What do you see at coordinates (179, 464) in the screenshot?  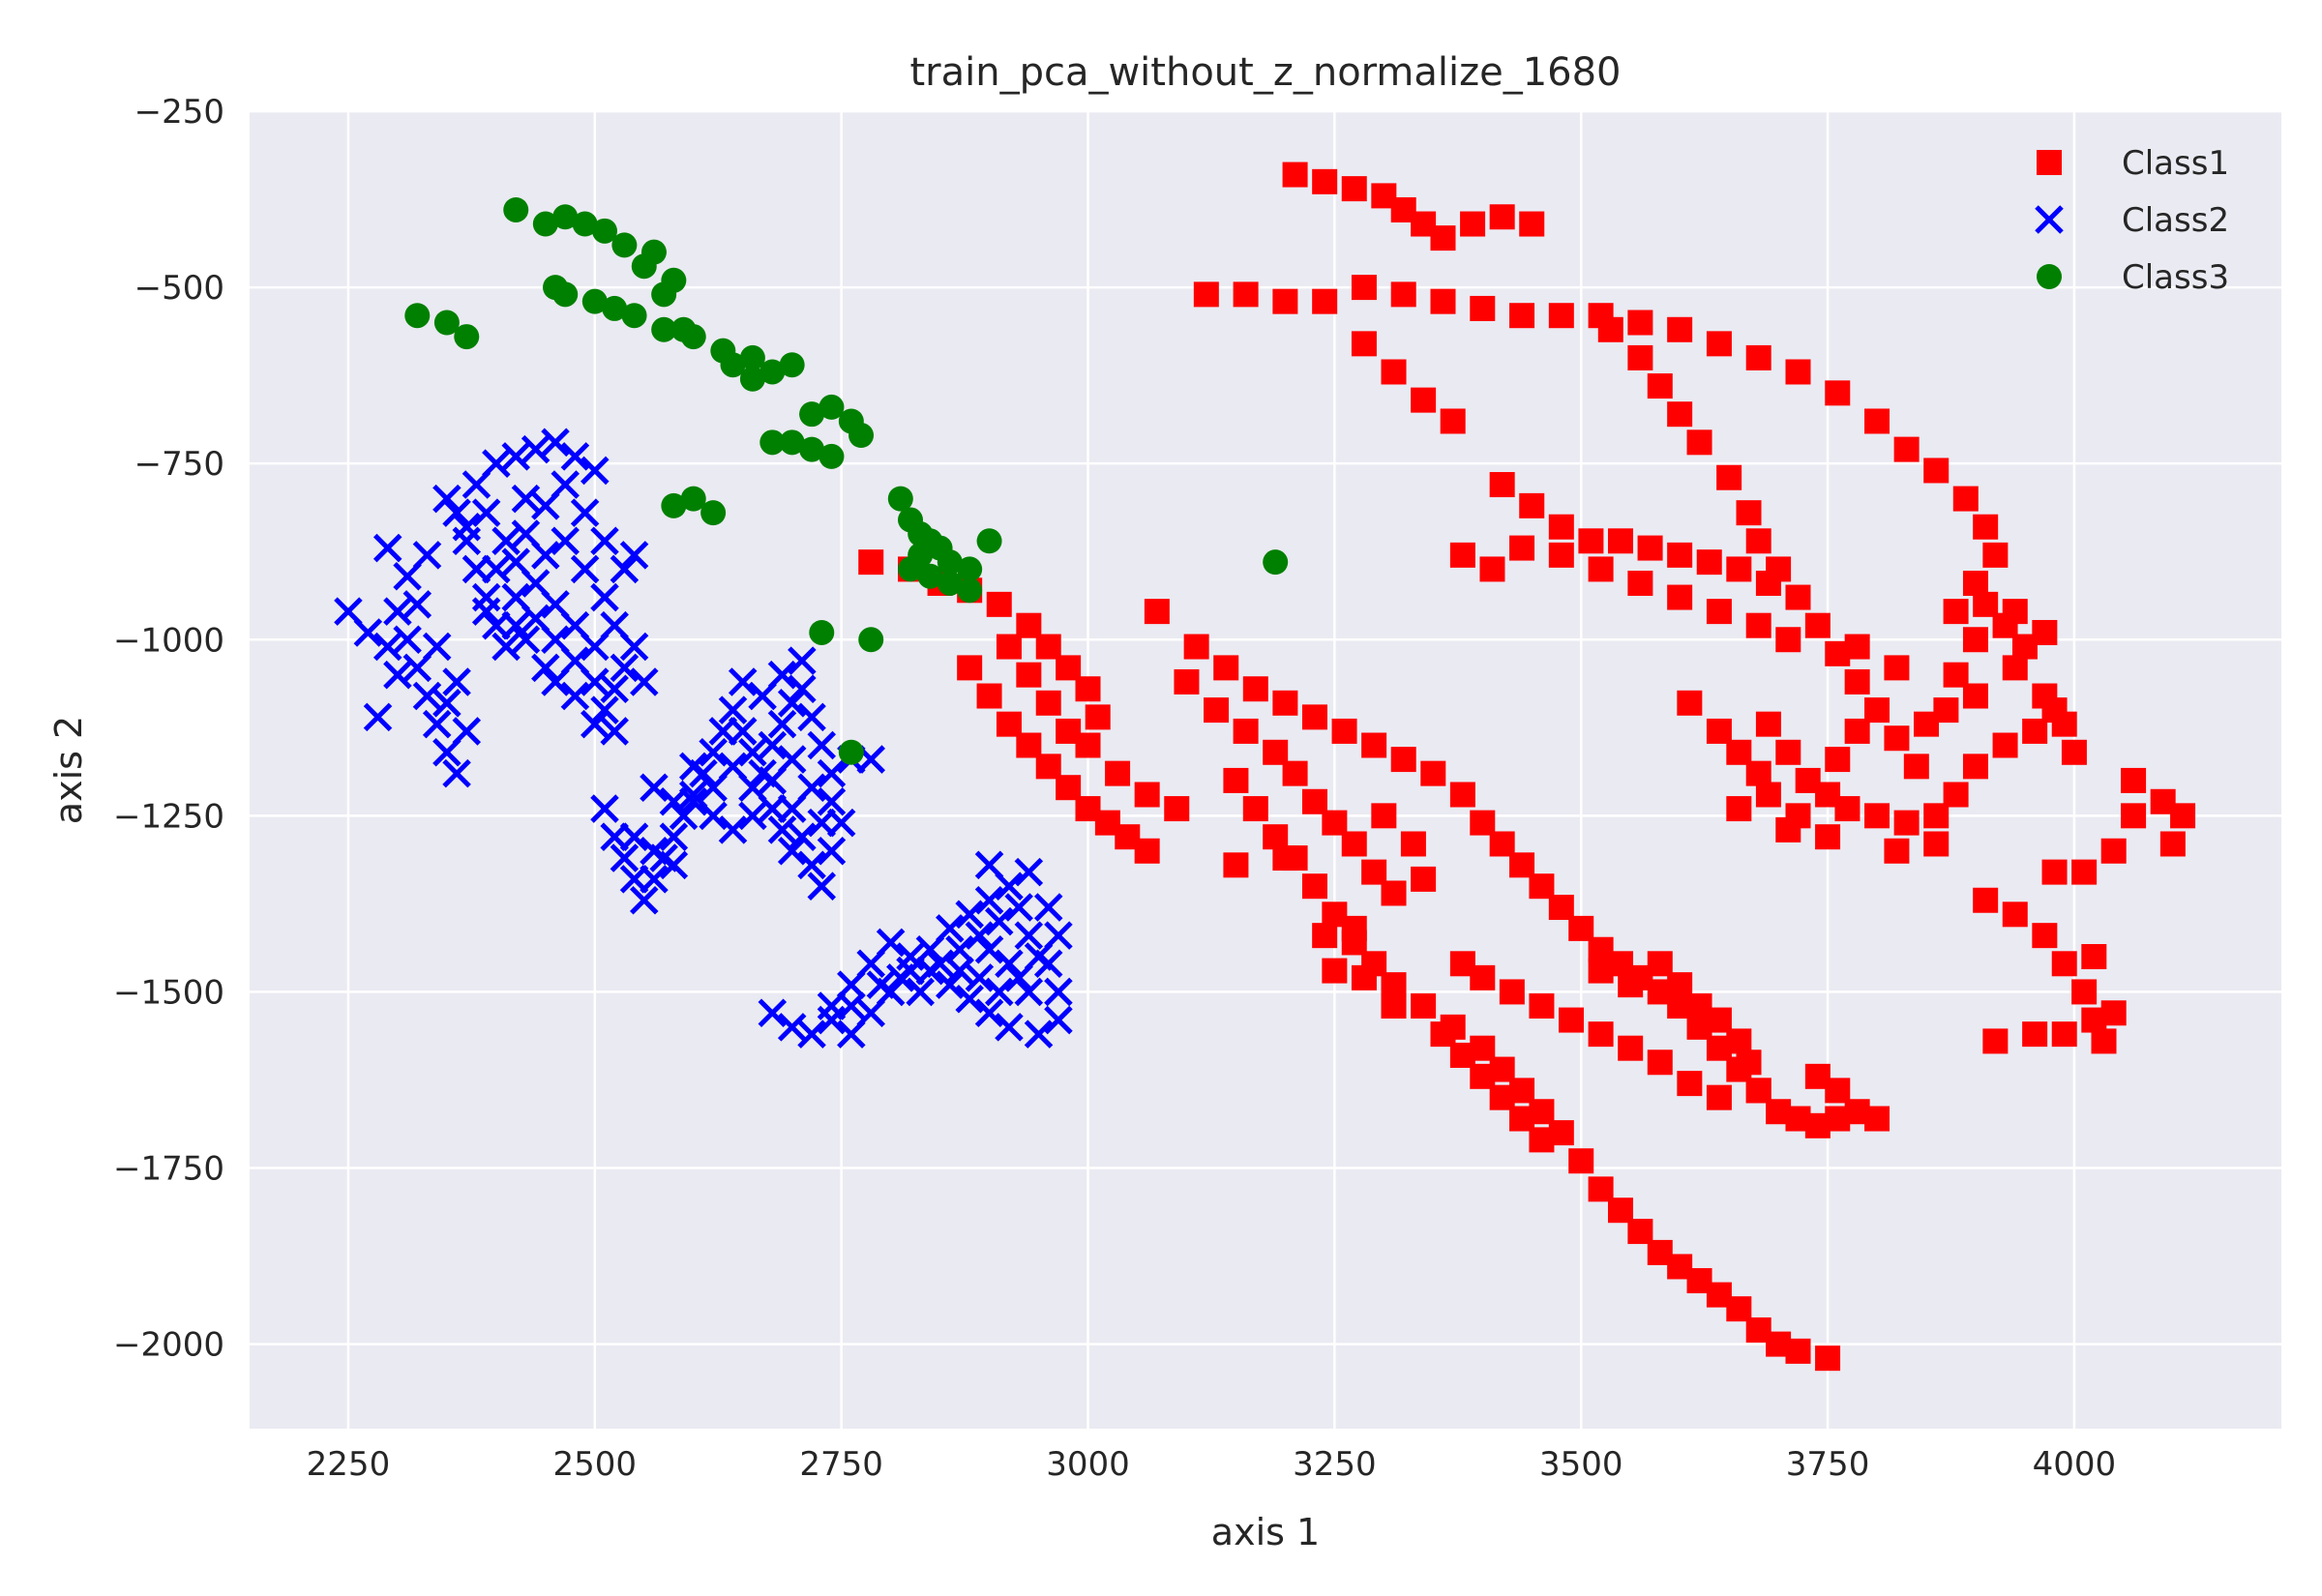 I see `y-tick-label: −750` at bounding box center [179, 464].